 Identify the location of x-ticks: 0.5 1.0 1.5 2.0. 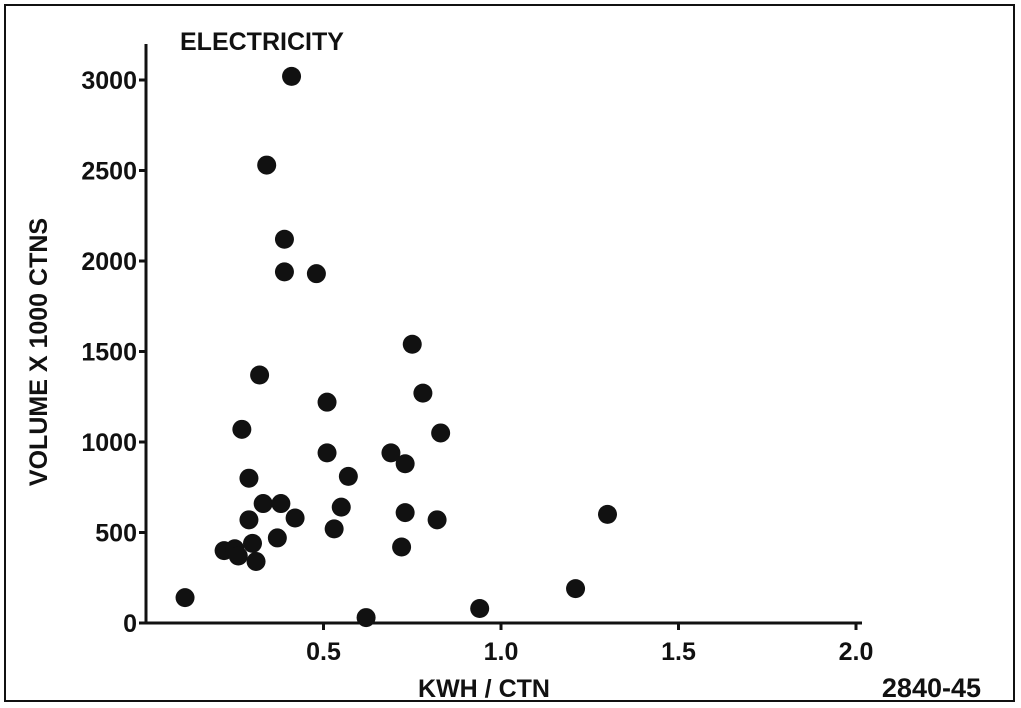
(589, 644).